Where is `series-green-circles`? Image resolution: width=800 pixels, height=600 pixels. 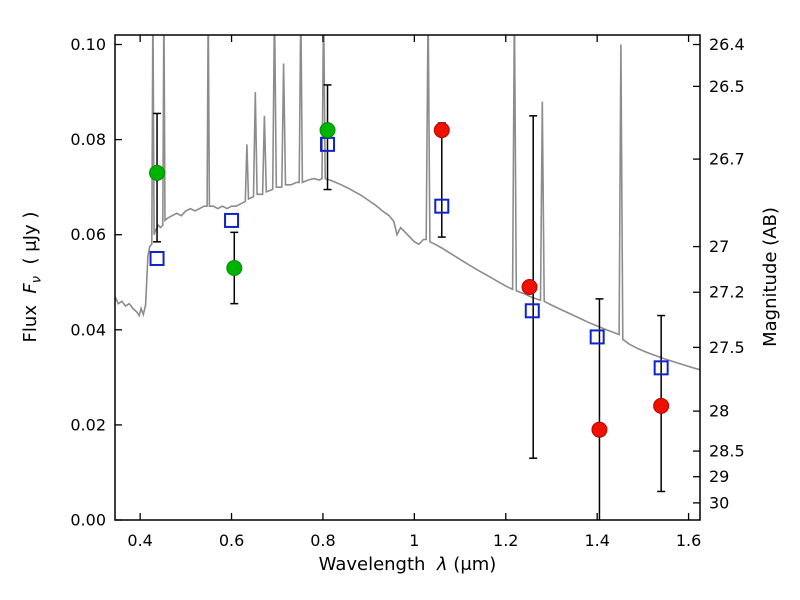 series-green-circles is located at coordinates (242, 199).